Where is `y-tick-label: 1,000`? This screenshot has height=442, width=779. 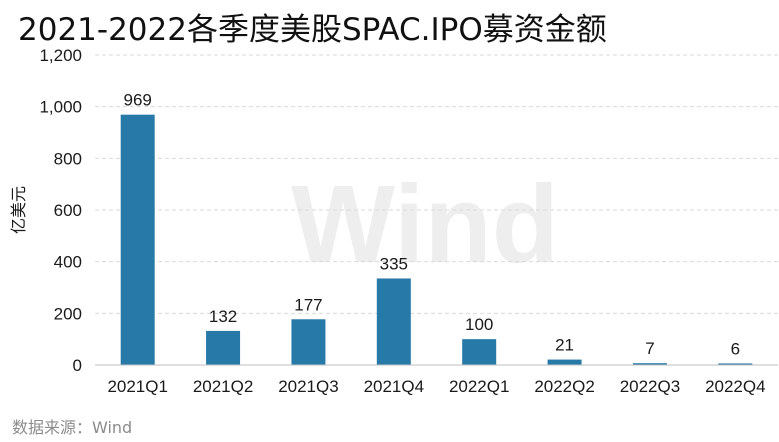
y-tick-label: 1,000 is located at coordinates (60, 107).